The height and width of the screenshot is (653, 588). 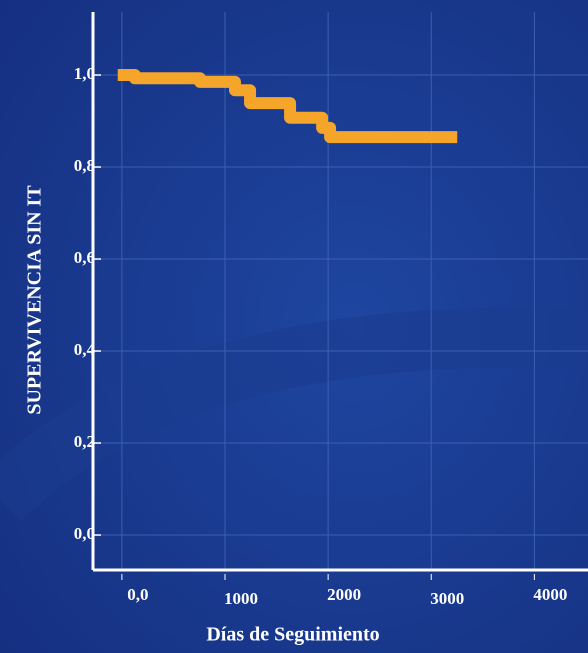 I want to click on y-tick-label: 0,2, so click(x=84, y=441).